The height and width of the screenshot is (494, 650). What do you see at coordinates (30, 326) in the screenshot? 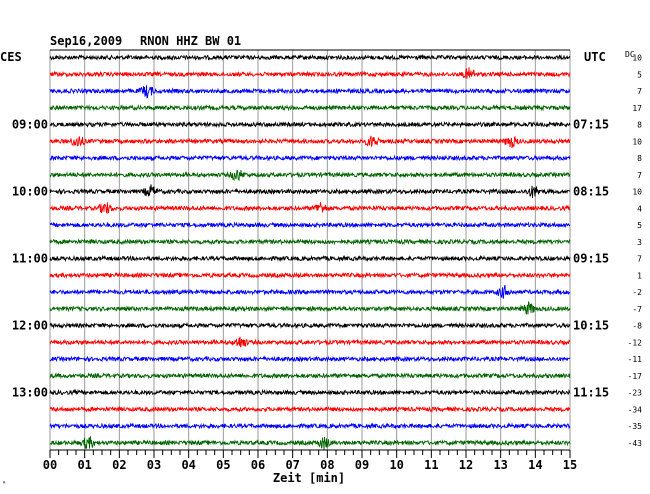
I see `left-hour-label: 12:00` at bounding box center [30, 326].